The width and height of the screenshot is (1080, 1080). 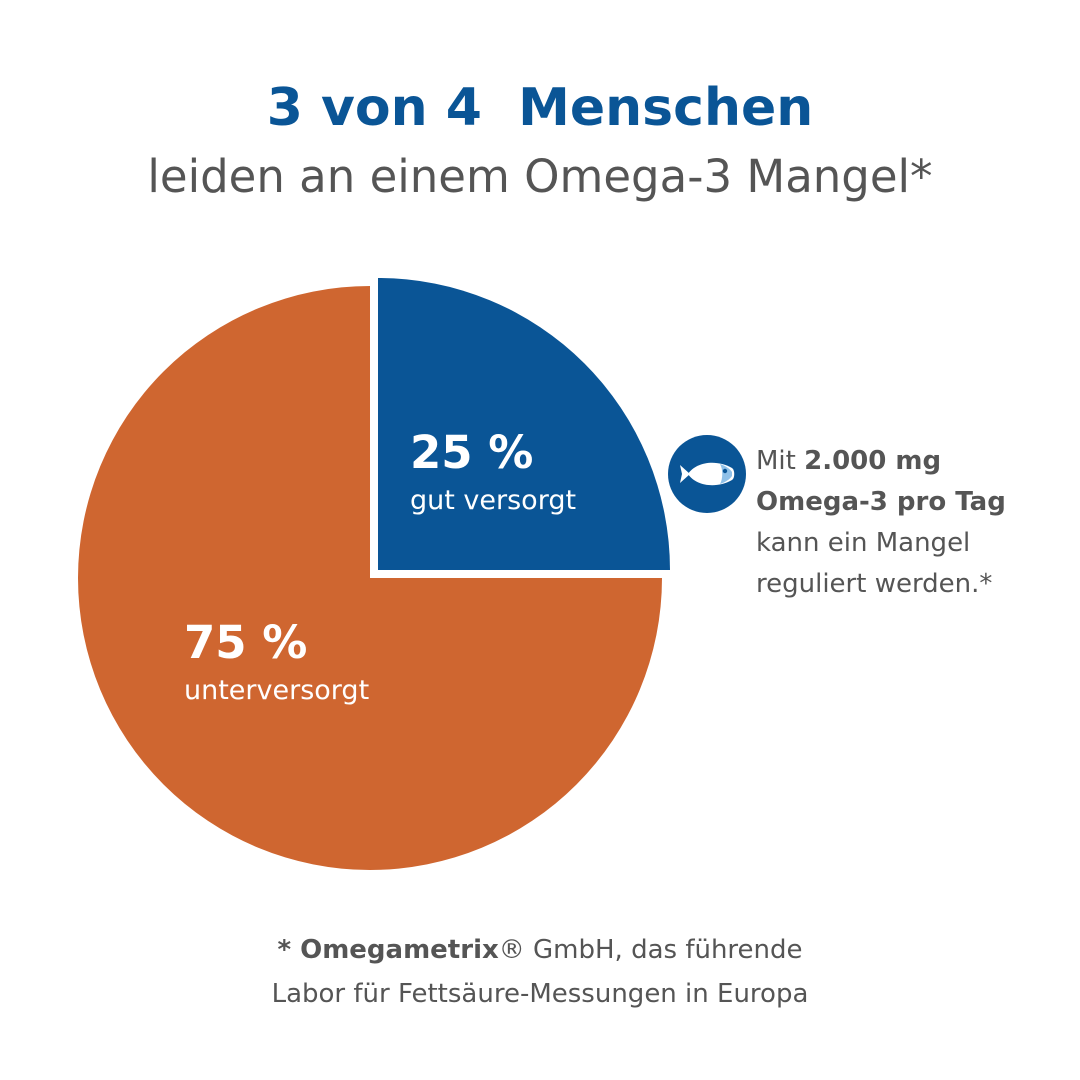 What do you see at coordinates (707, 474) in the screenshot?
I see `fish-icon` at bounding box center [707, 474].